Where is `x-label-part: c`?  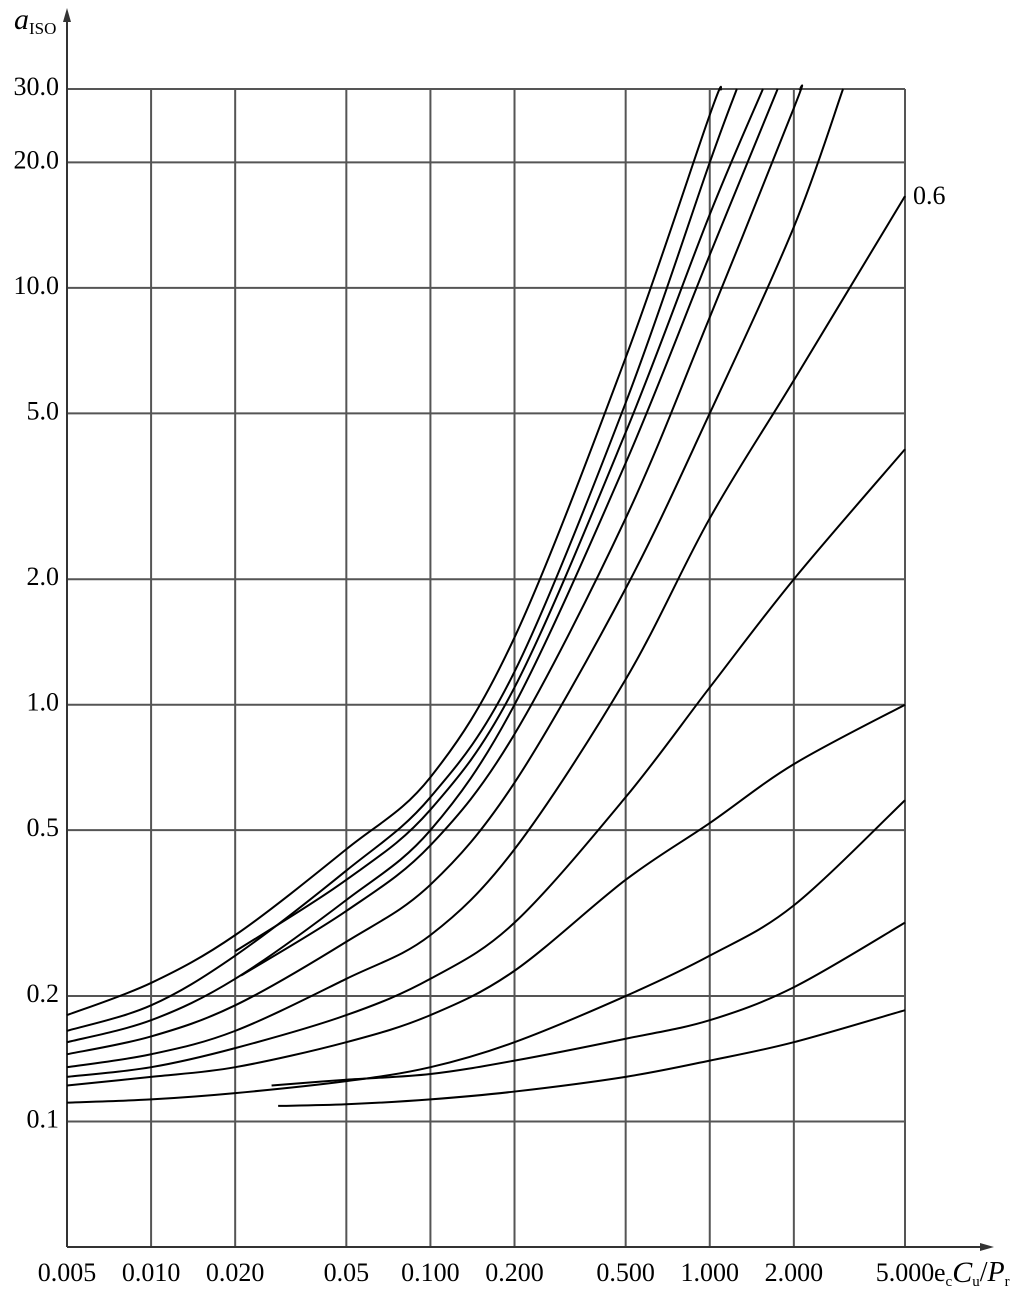
x-label-part: c is located at coordinates (949, 1282).